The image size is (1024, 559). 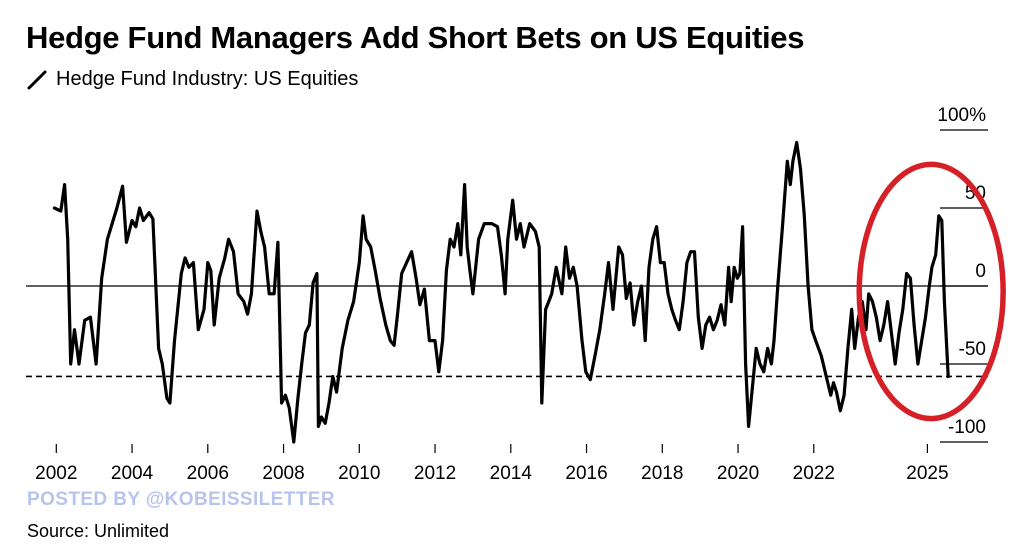 I want to click on x-tick-label: 2002, so click(x=56, y=473).